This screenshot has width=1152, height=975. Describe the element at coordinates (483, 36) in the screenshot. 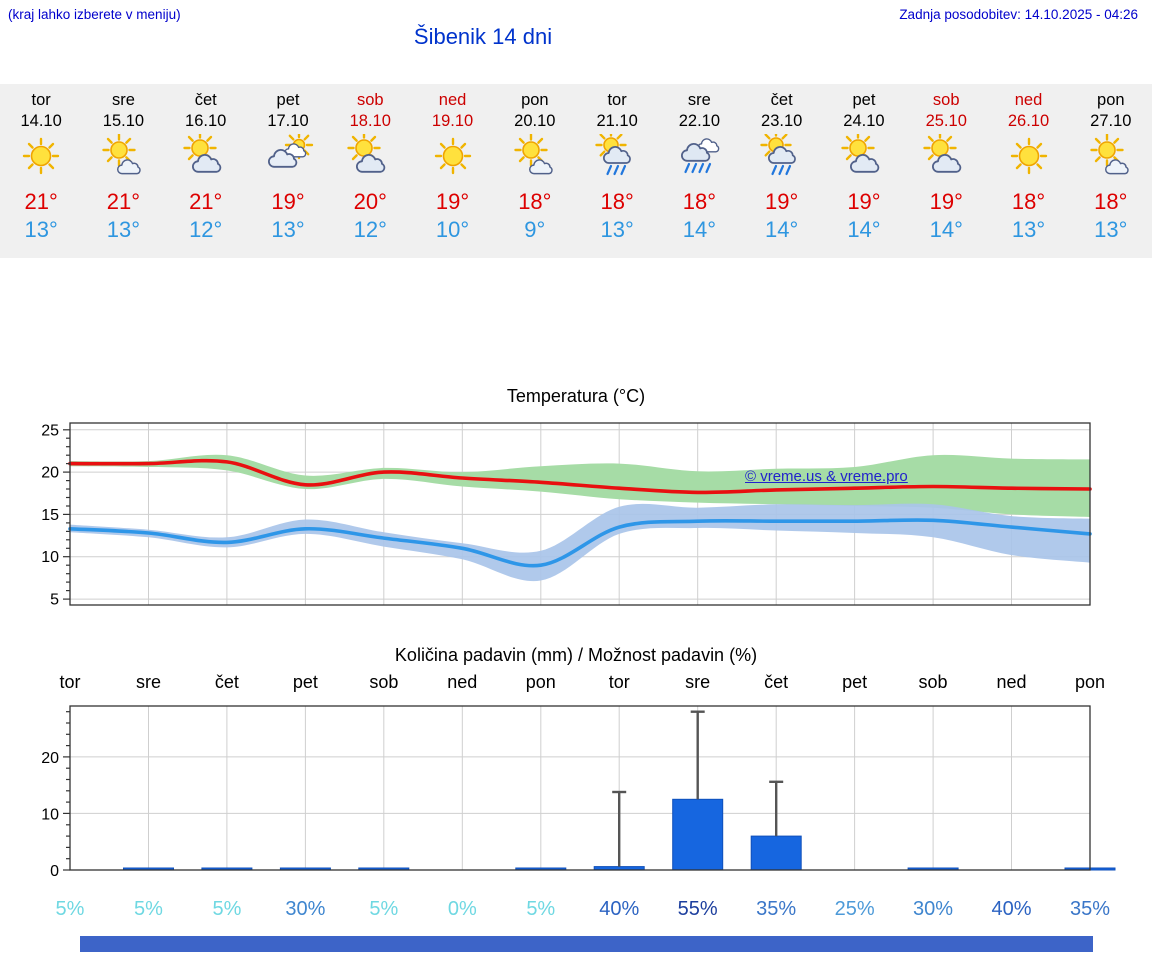

I see `page-title: Šibenik 14 dni` at that location.